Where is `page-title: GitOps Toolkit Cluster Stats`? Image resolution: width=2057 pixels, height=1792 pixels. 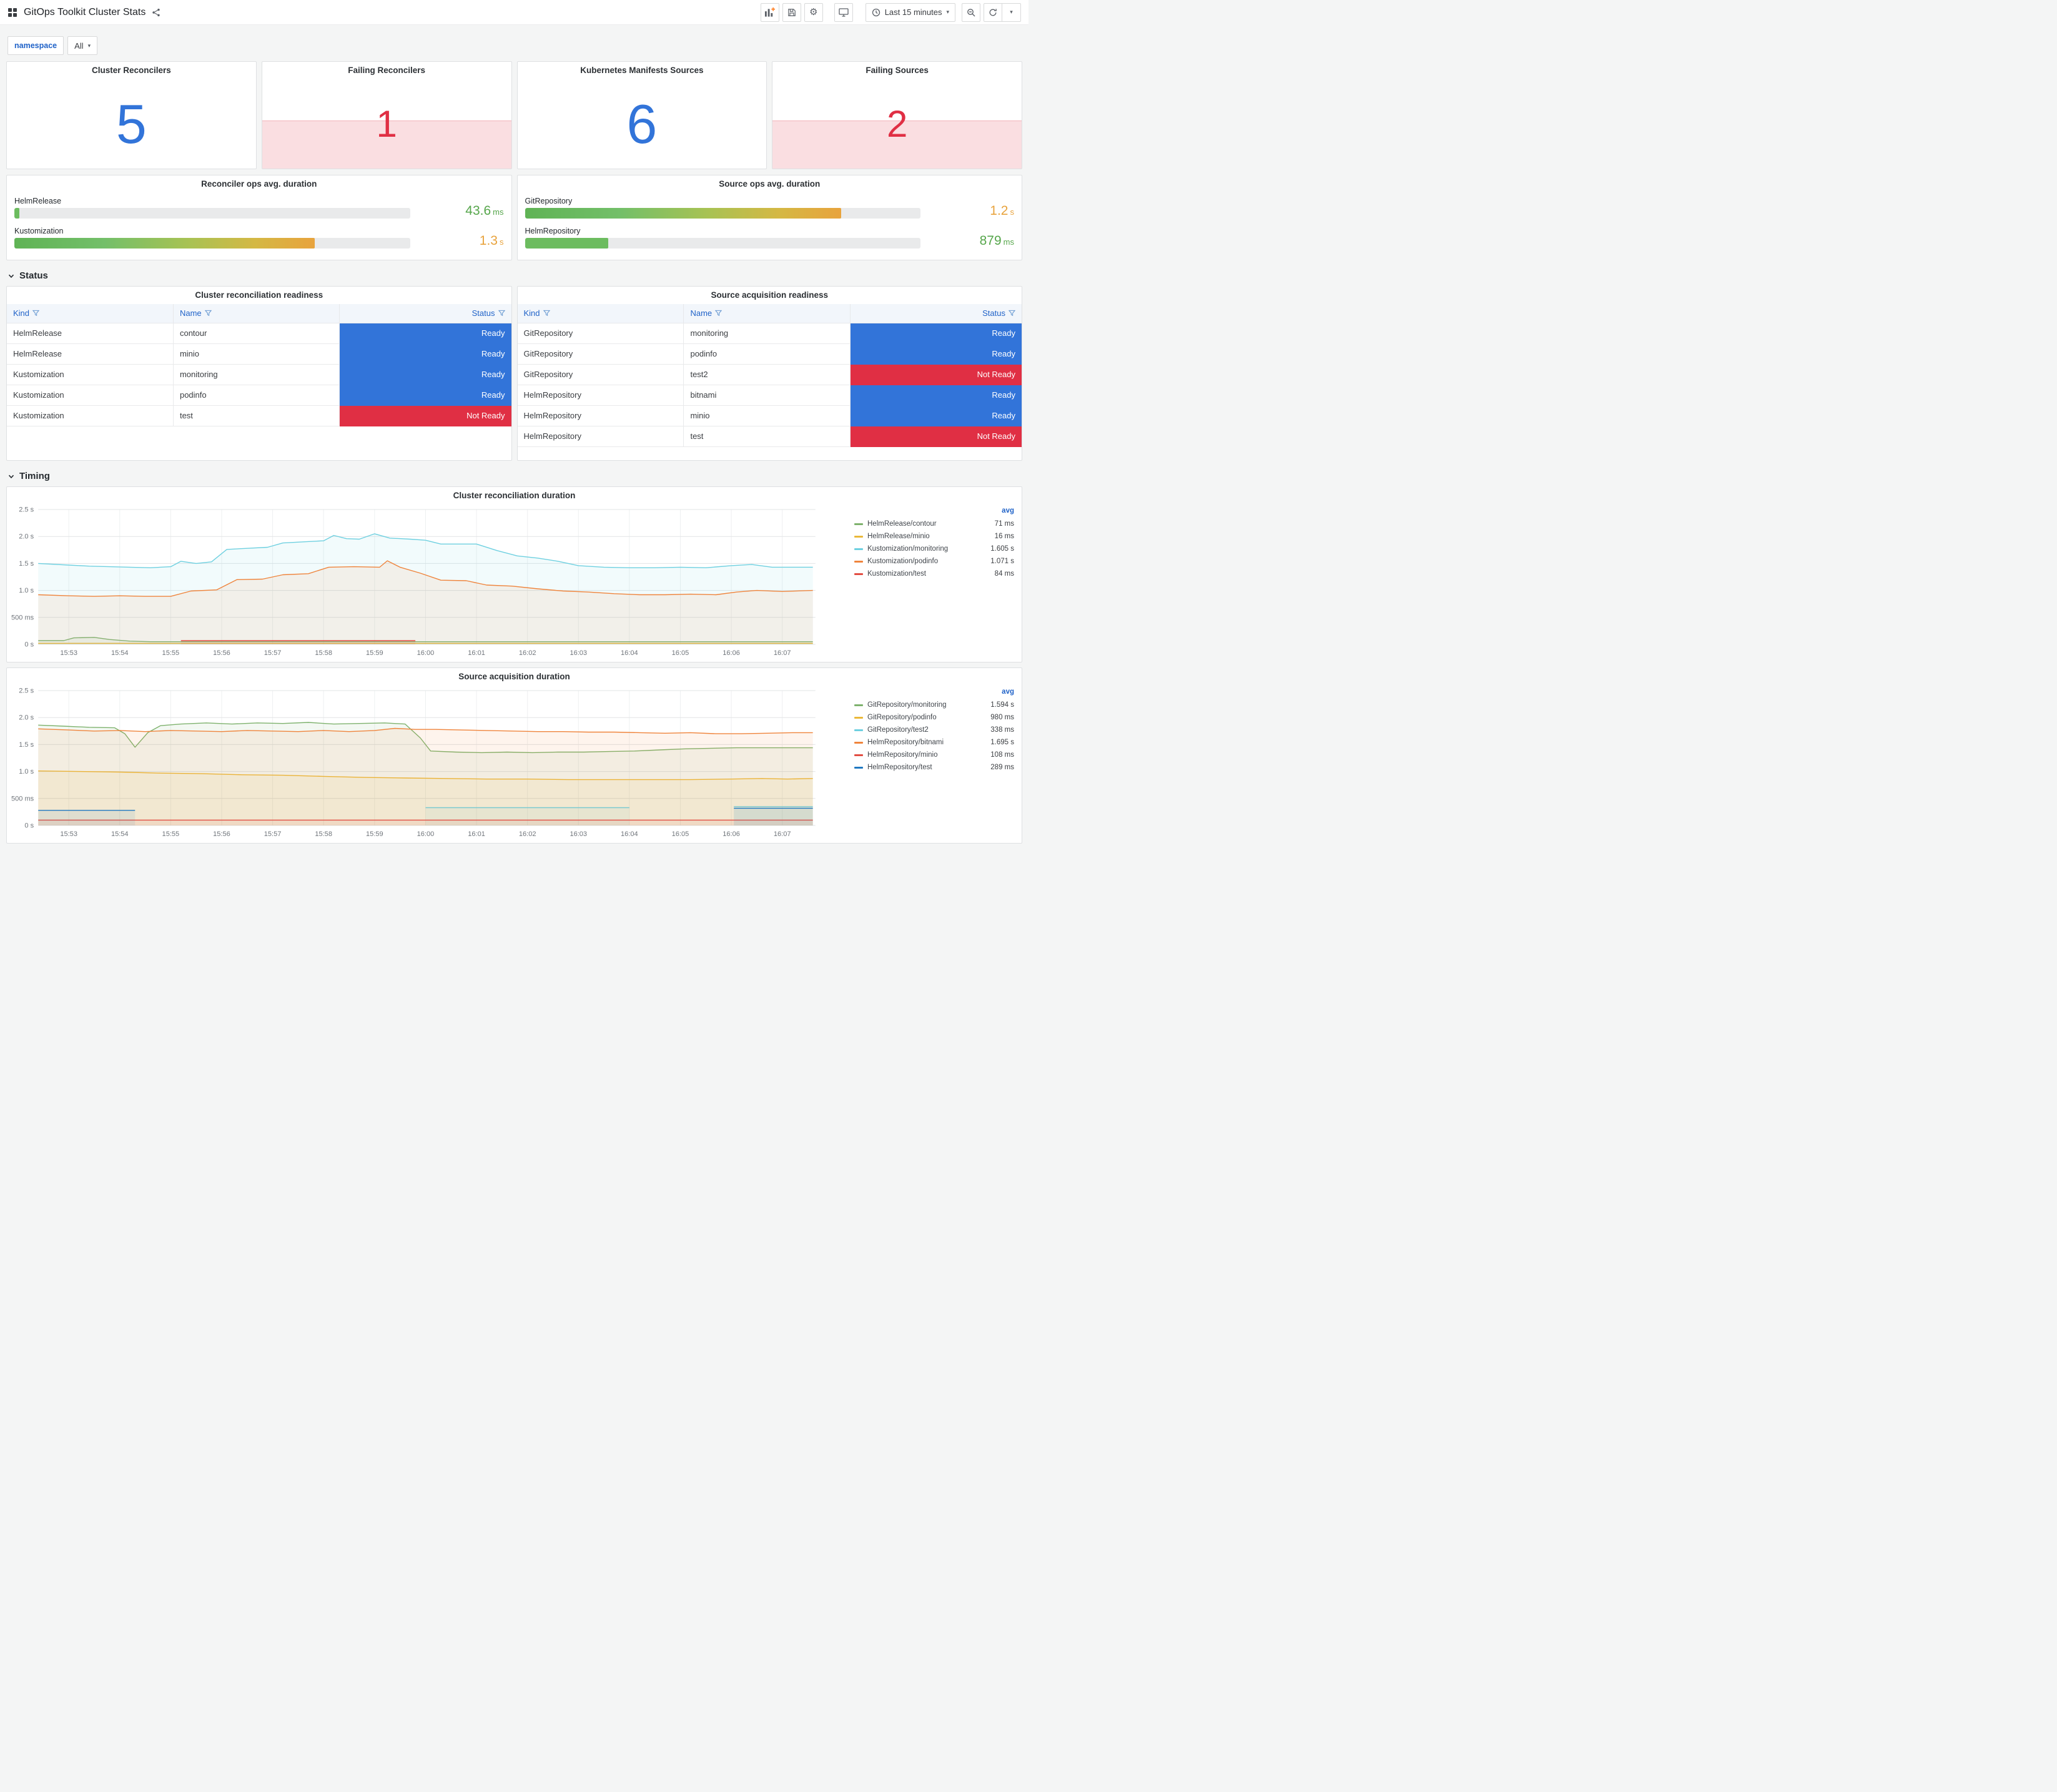
page-title: GitOps Toolkit Cluster Stats is located at coordinates (85, 11).